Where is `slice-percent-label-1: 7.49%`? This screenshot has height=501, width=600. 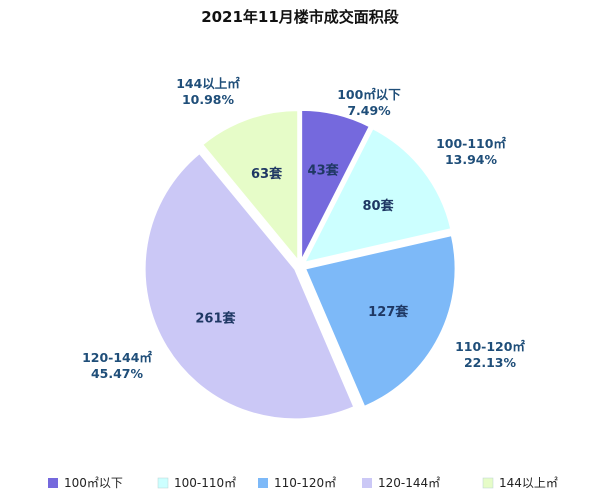
slice-percent-label-1: 7.49% is located at coordinates (369, 110).